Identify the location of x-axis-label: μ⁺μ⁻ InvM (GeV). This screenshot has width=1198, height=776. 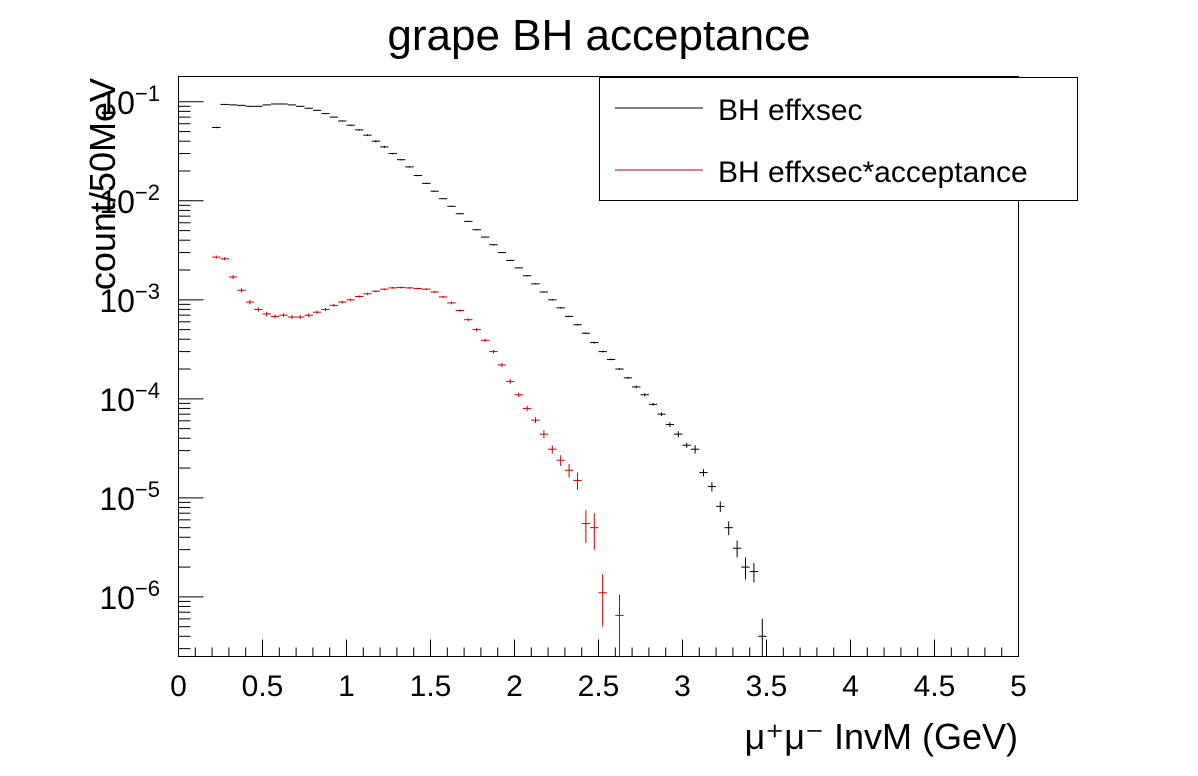
(881, 736).